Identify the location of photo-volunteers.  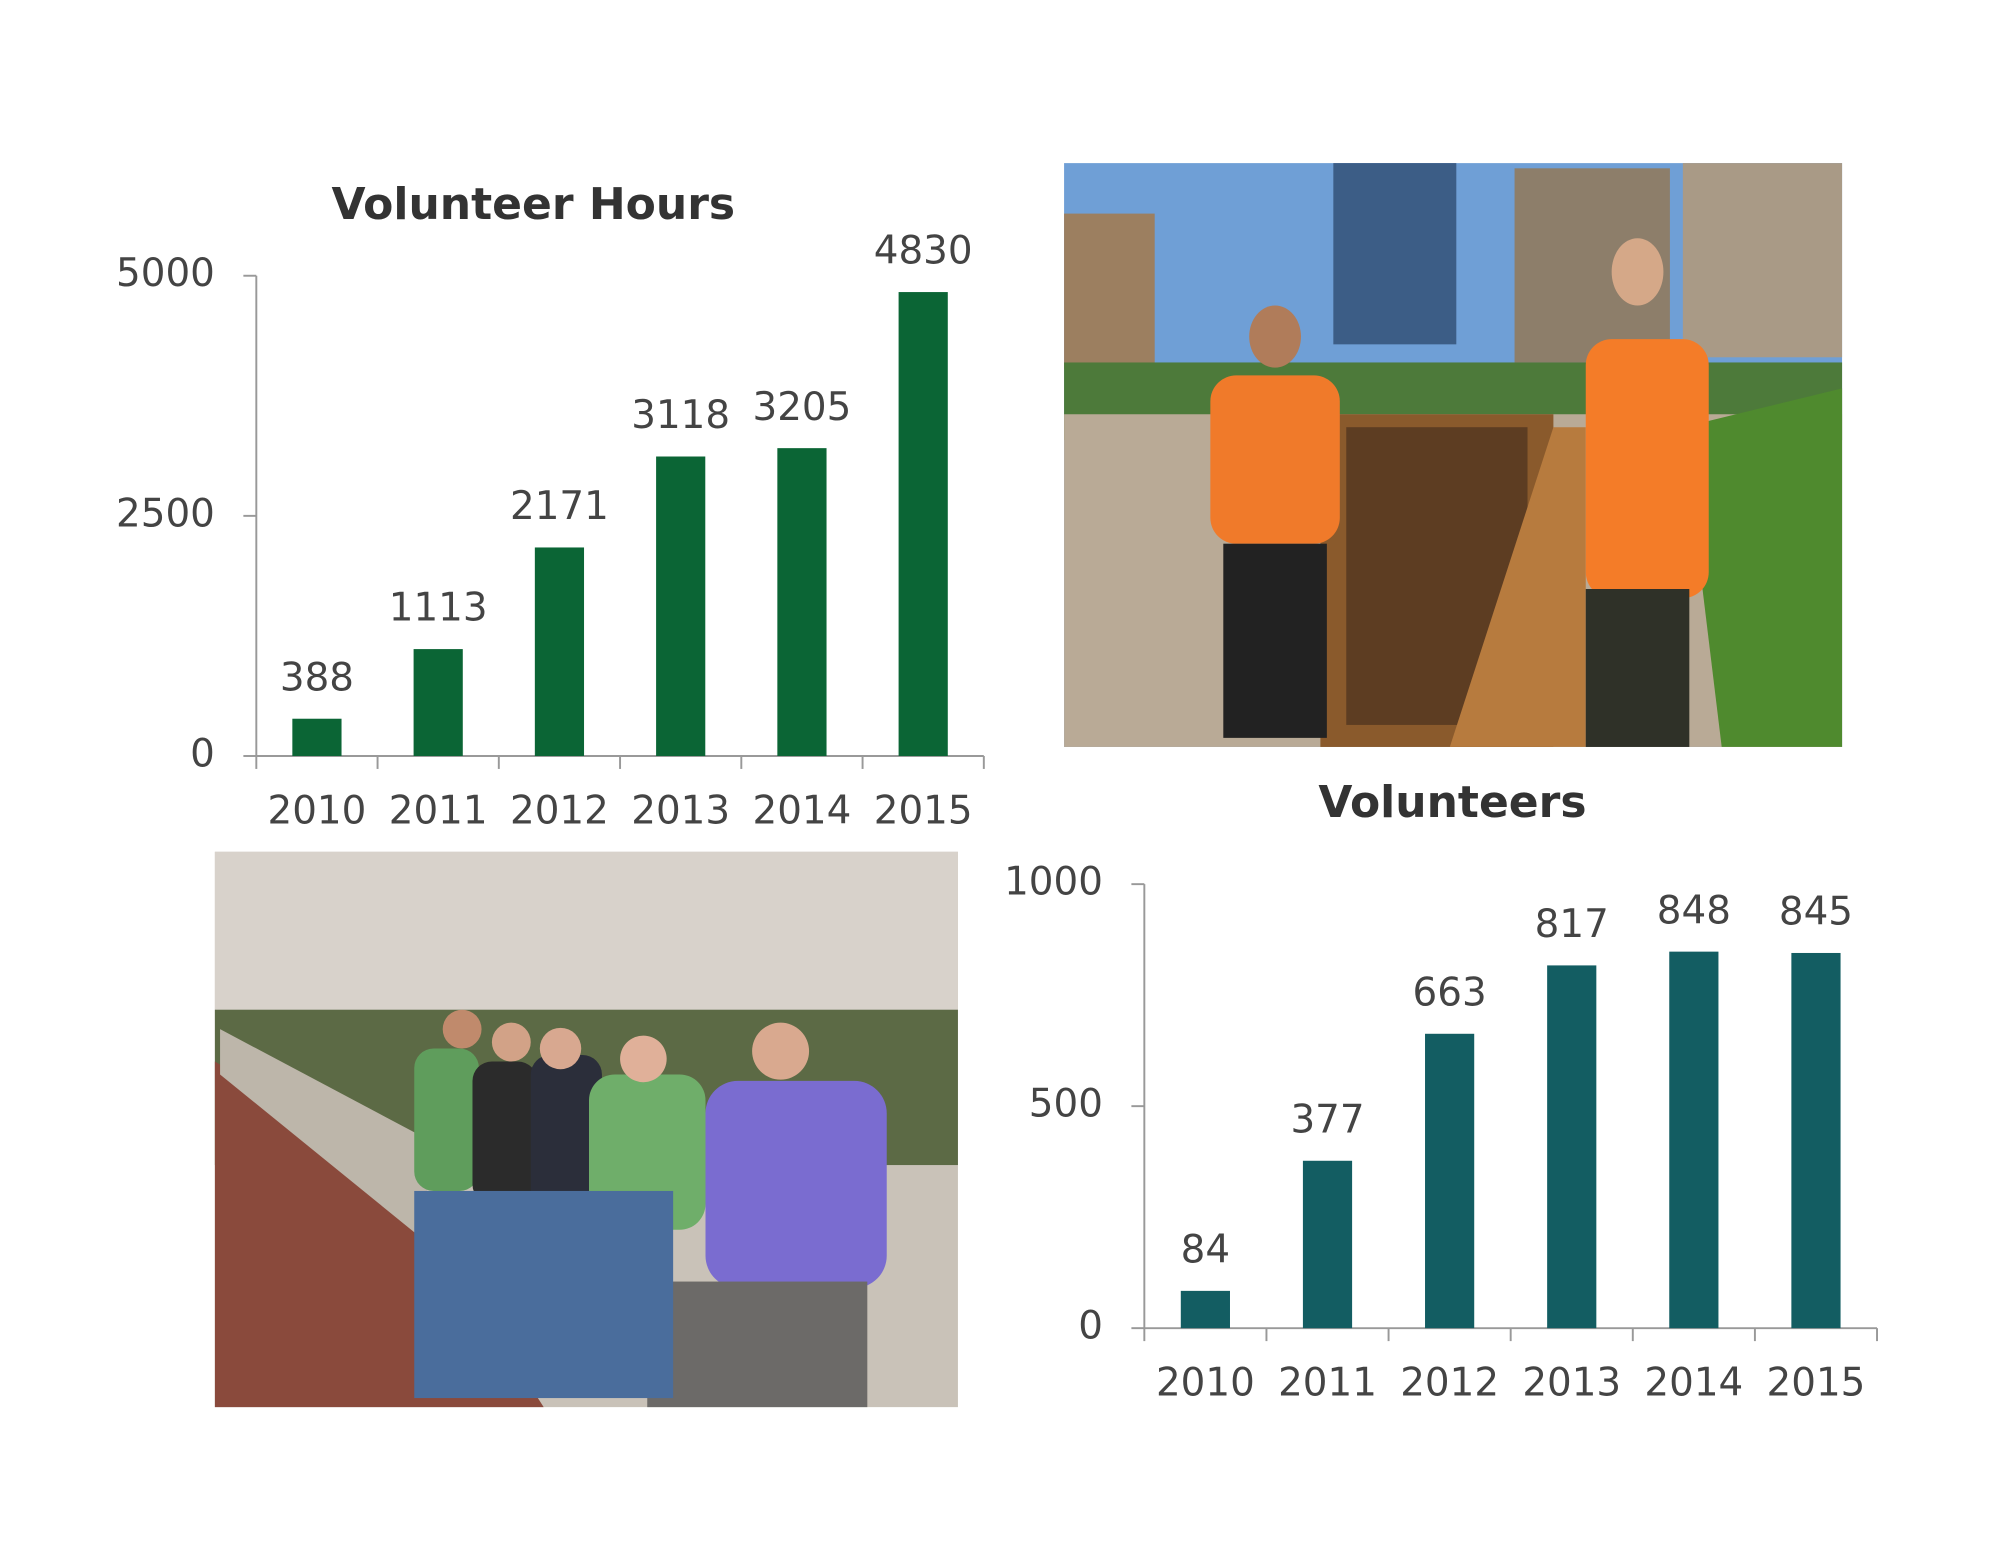
(586, 1129).